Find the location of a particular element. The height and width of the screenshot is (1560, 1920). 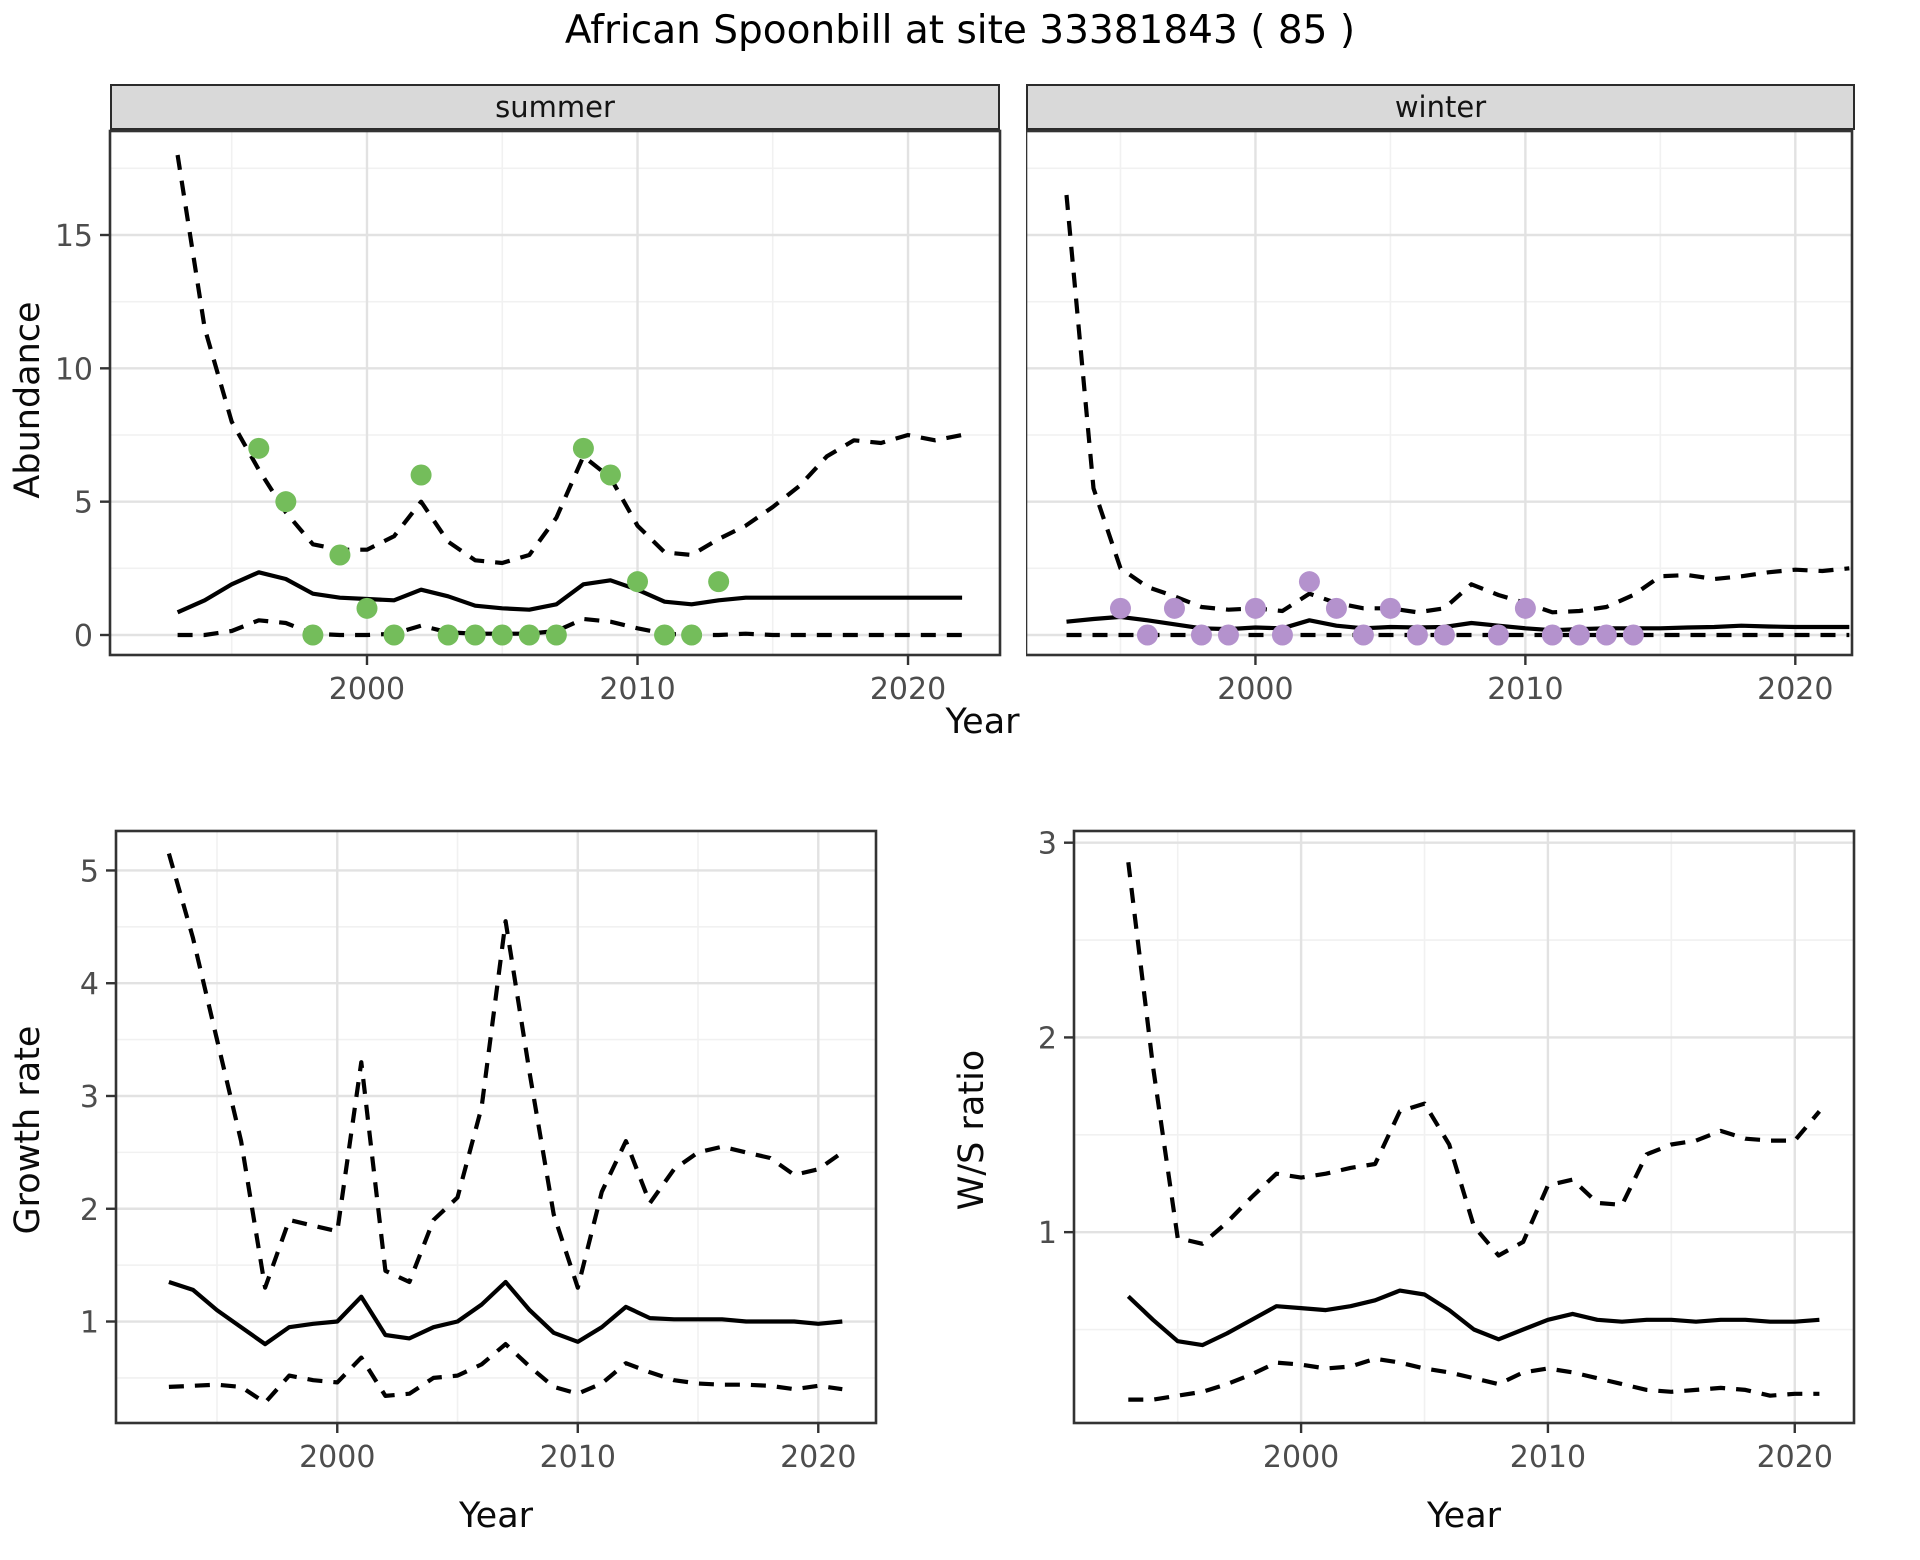

abundance_summer-median-line is located at coordinates (569, 592).